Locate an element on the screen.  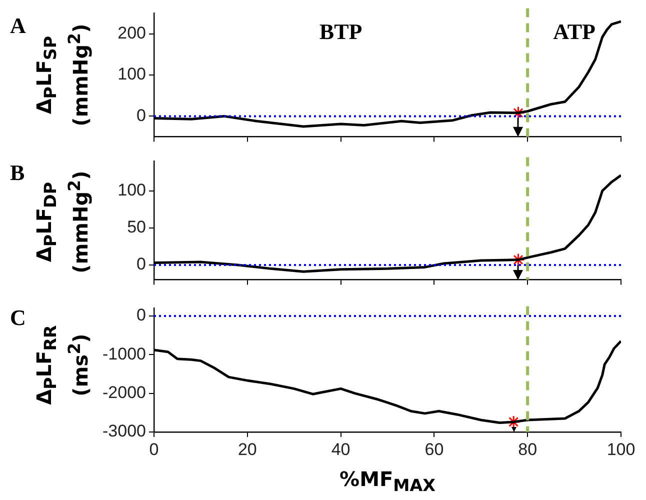
x-tick-label: 100 is located at coordinates (621, 449).